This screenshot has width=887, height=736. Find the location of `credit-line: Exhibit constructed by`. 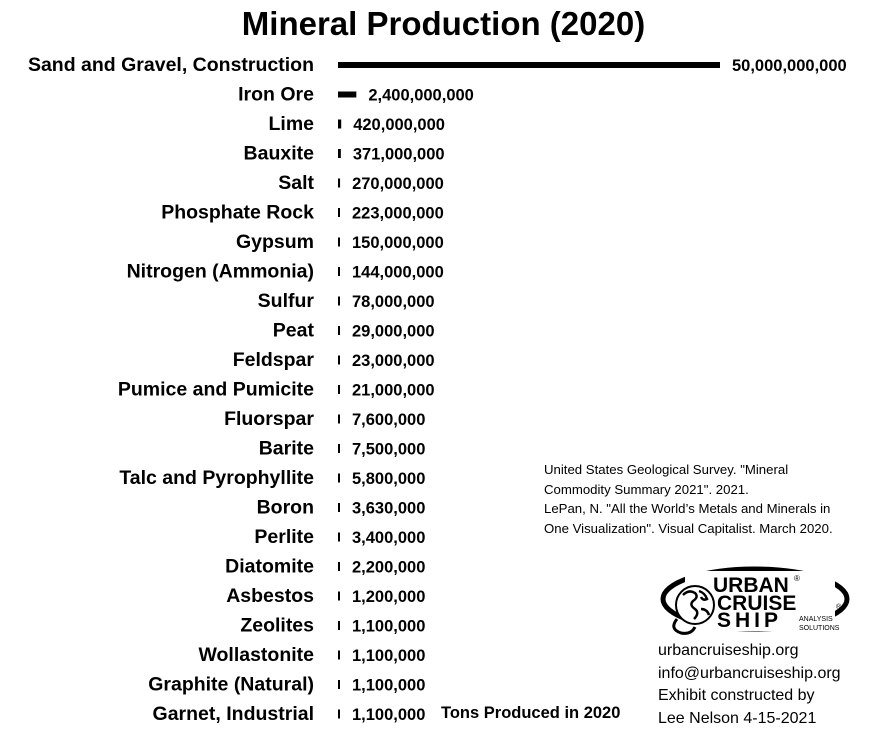

credit-line: Exhibit constructed by is located at coordinates (736, 695).